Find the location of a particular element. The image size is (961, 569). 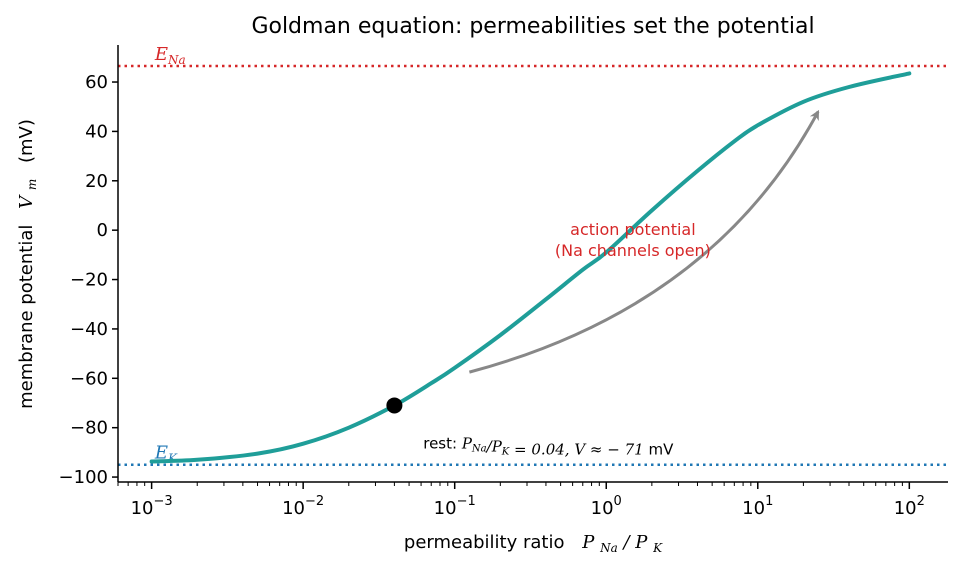

x-axis-label-p1: P is located at coordinates (588, 542).